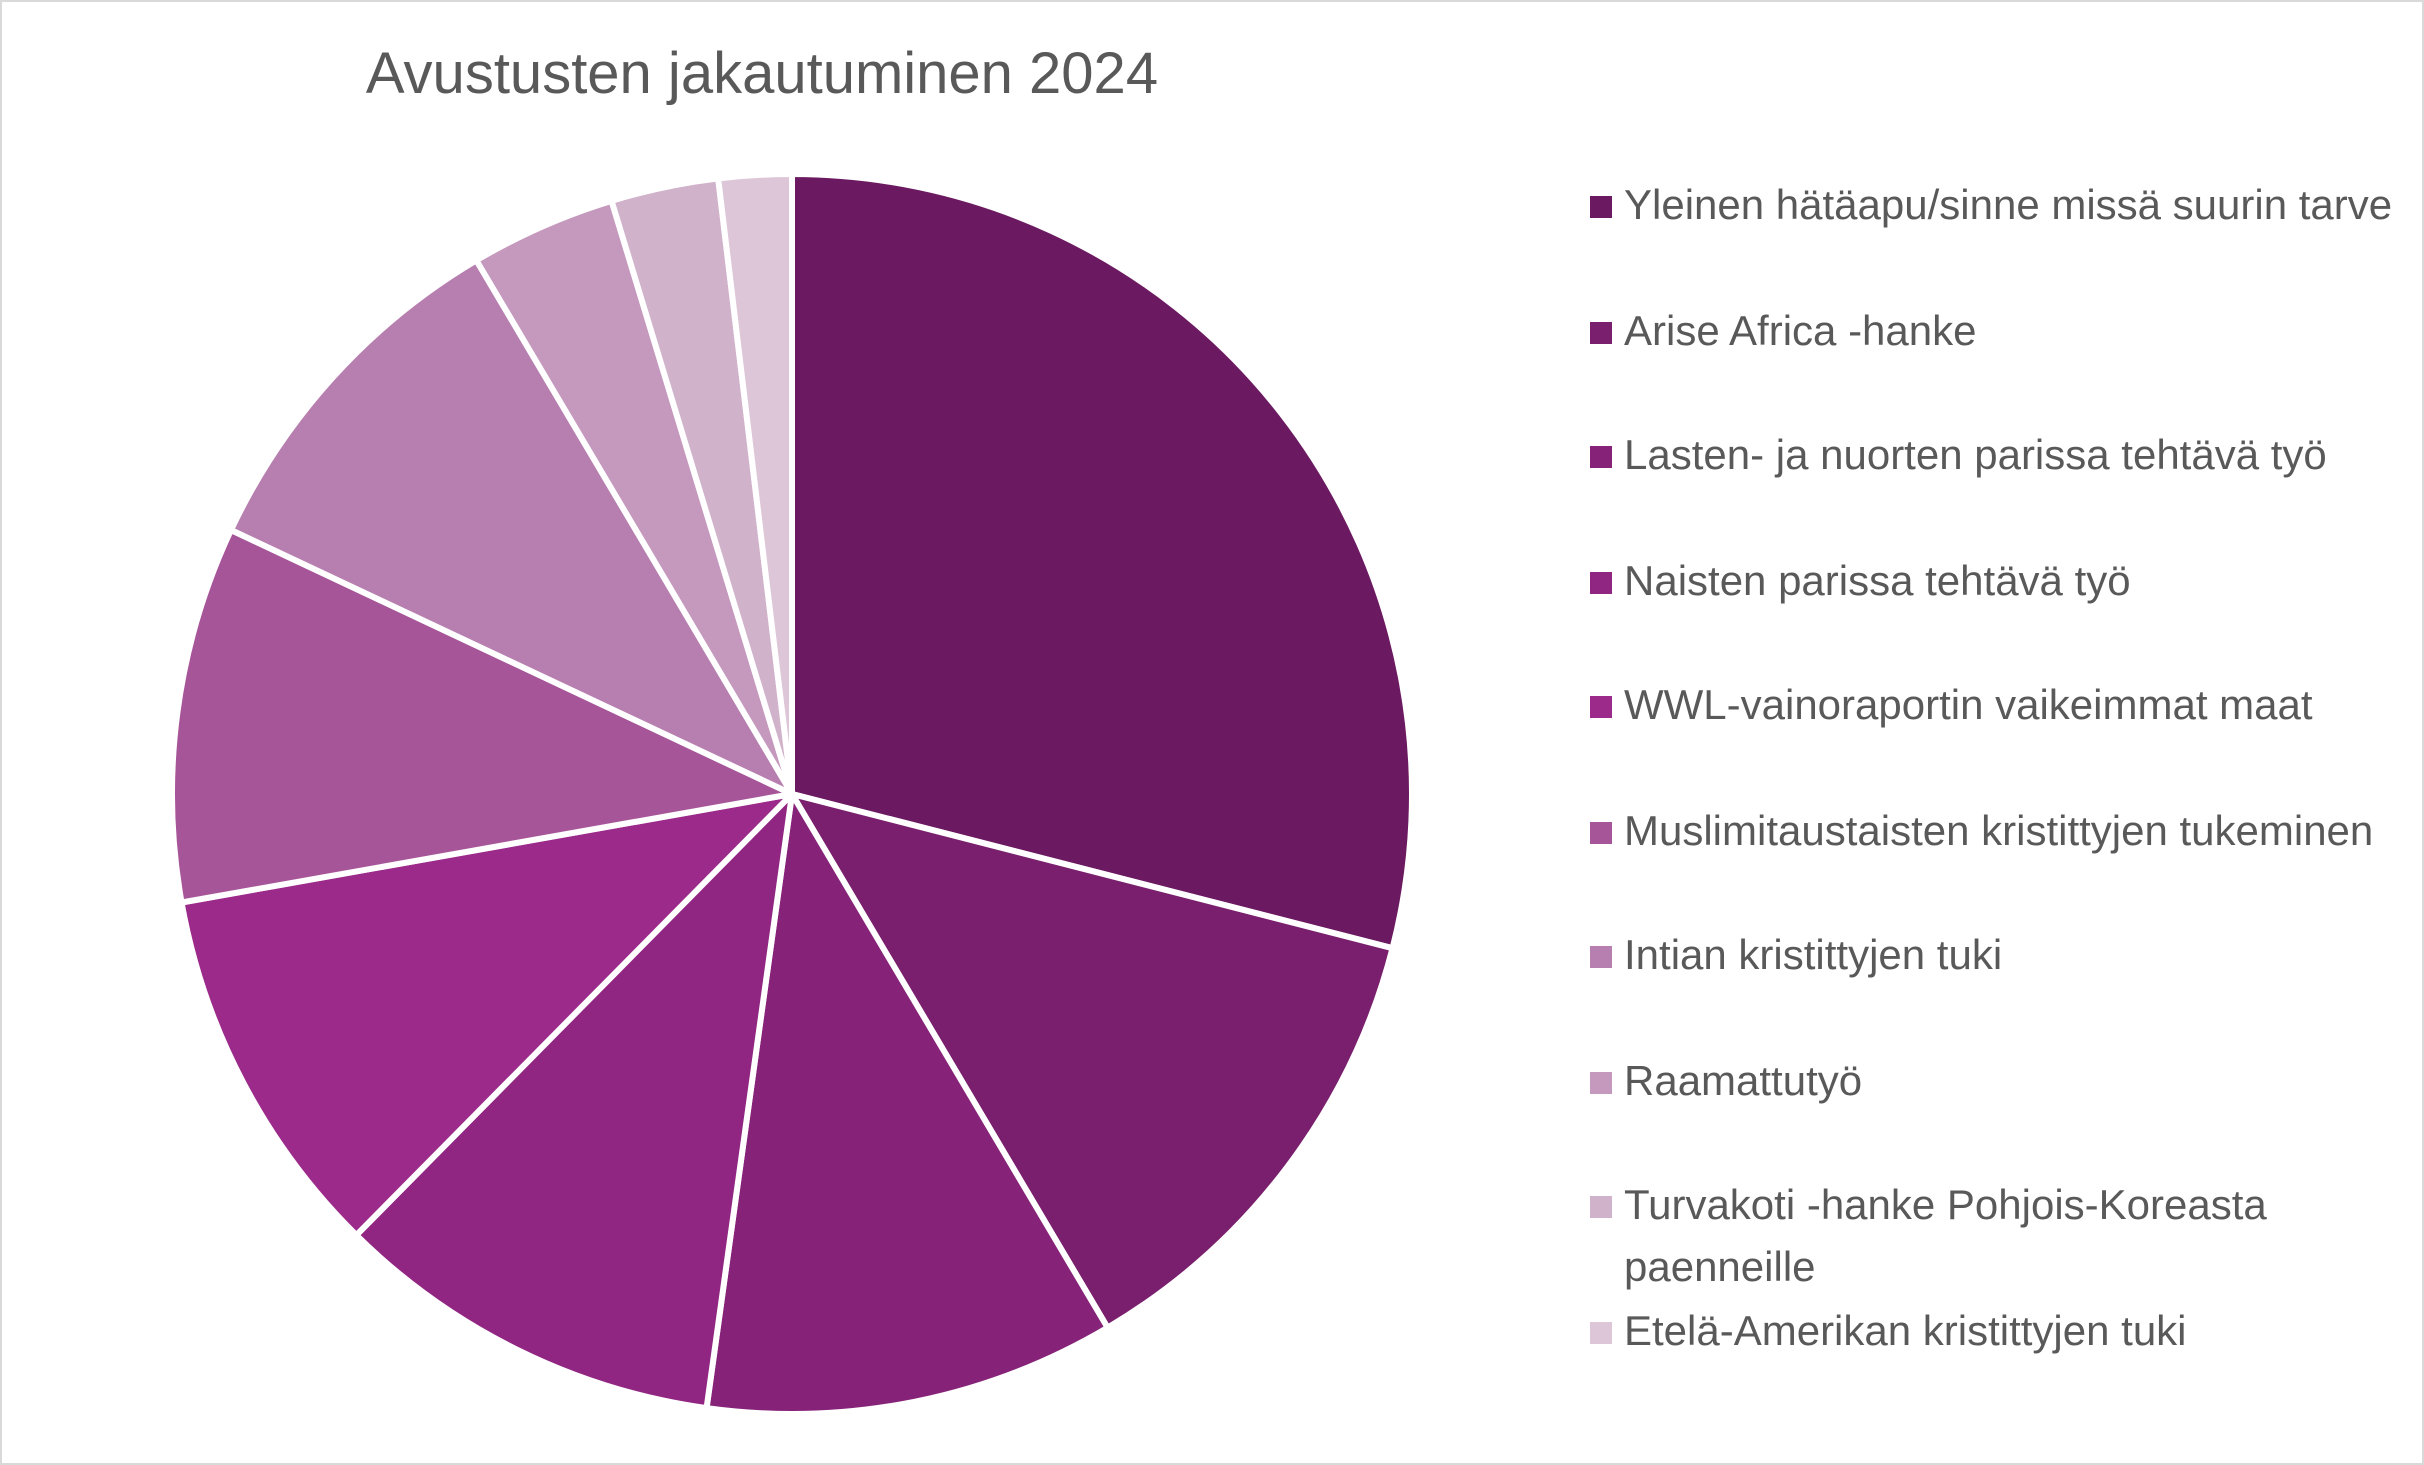 Image resolution: width=2424 pixels, height=1465 pixels. Describe the element at coordinates (1905, 1330) in the screenshot. I see `legend-label: Etelä-Amerikan kristittyjen tuki` at that location.